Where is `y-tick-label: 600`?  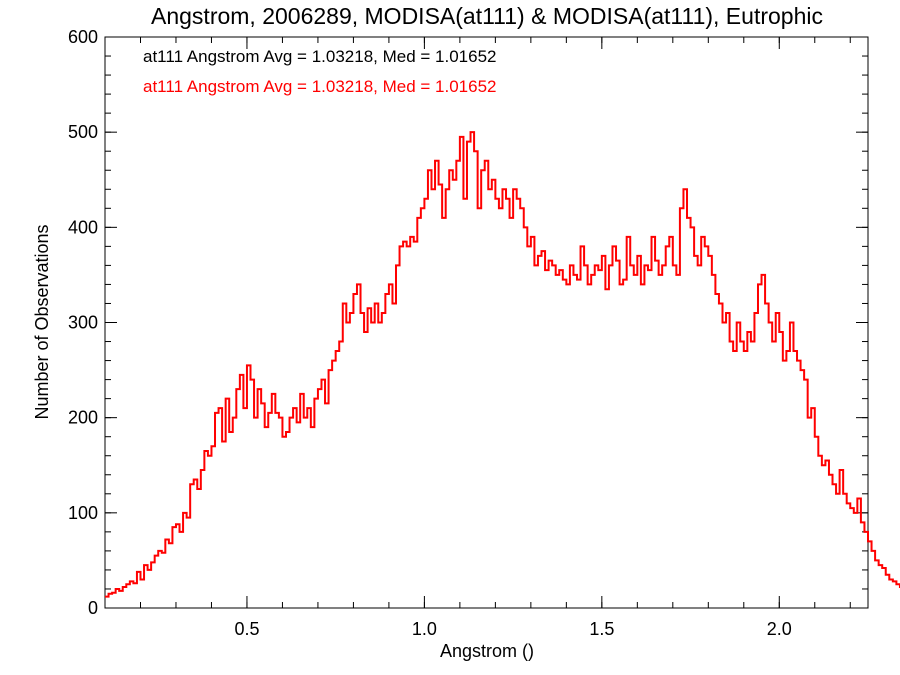
y-tick-label: 600 is located at coordinates (83, 37).